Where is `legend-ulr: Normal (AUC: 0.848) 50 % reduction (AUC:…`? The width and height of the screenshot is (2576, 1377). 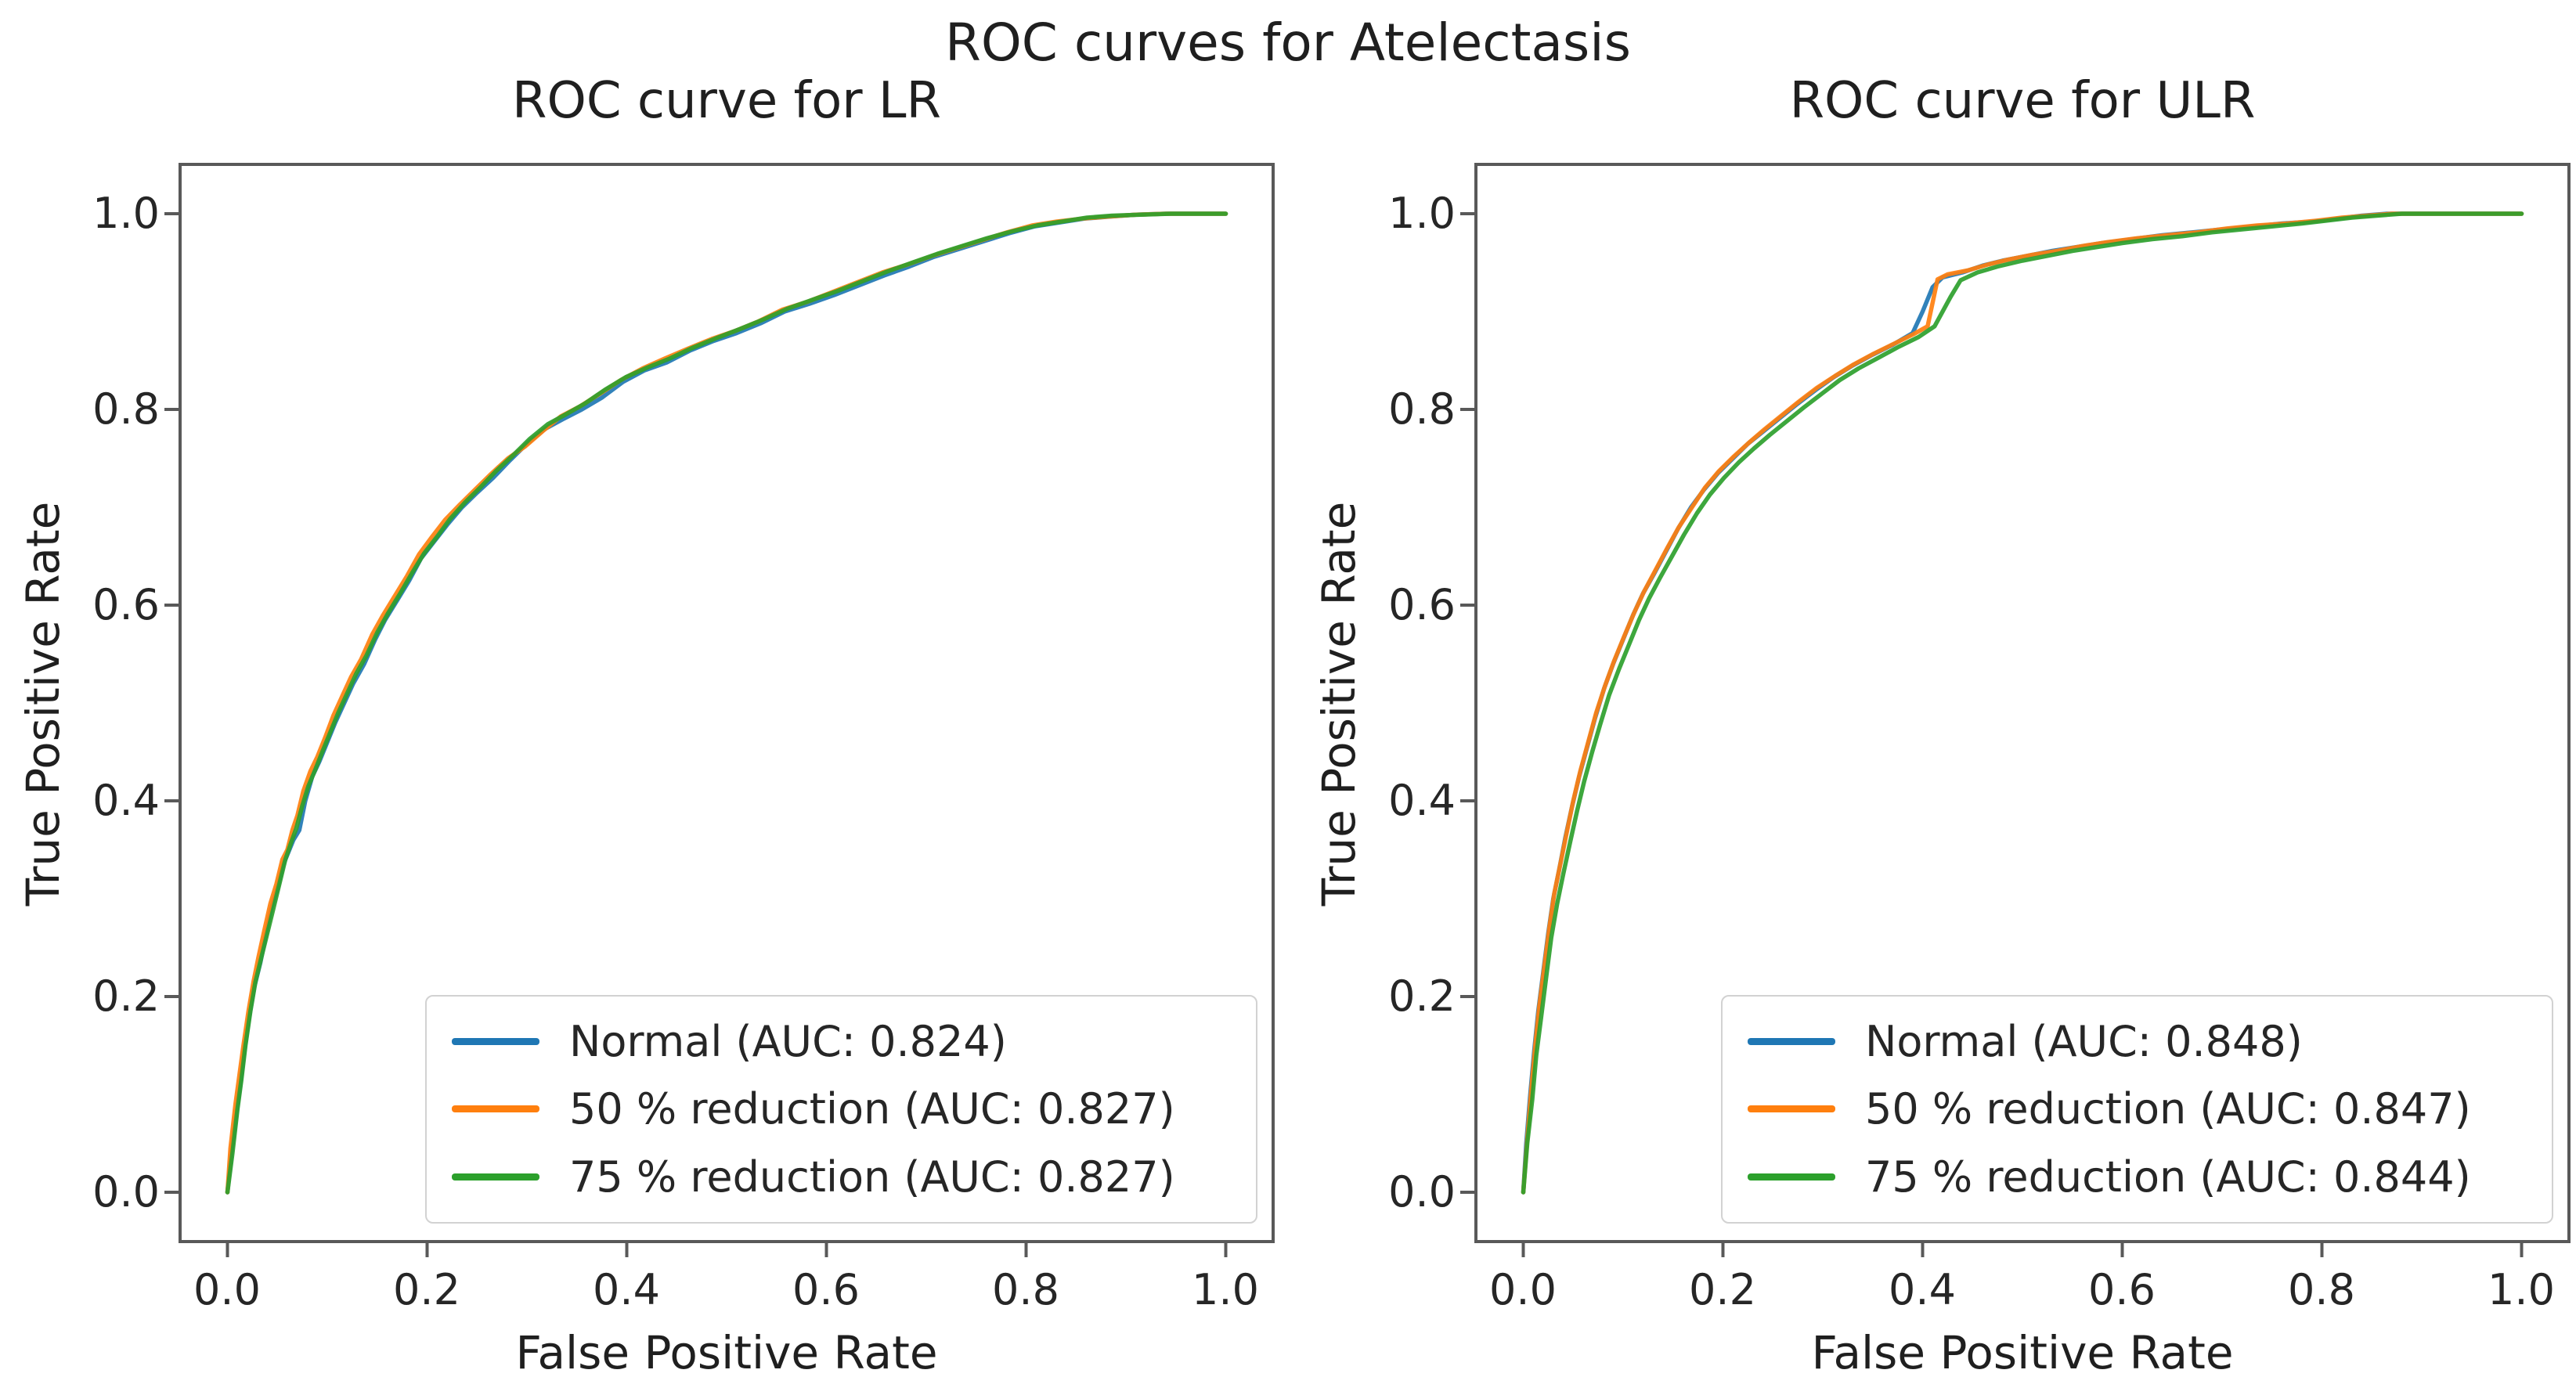 legend-ulr: Normal (AUC: 0.848) 50 % reduction (AUC:… is located at coordinates (2137, 1109).